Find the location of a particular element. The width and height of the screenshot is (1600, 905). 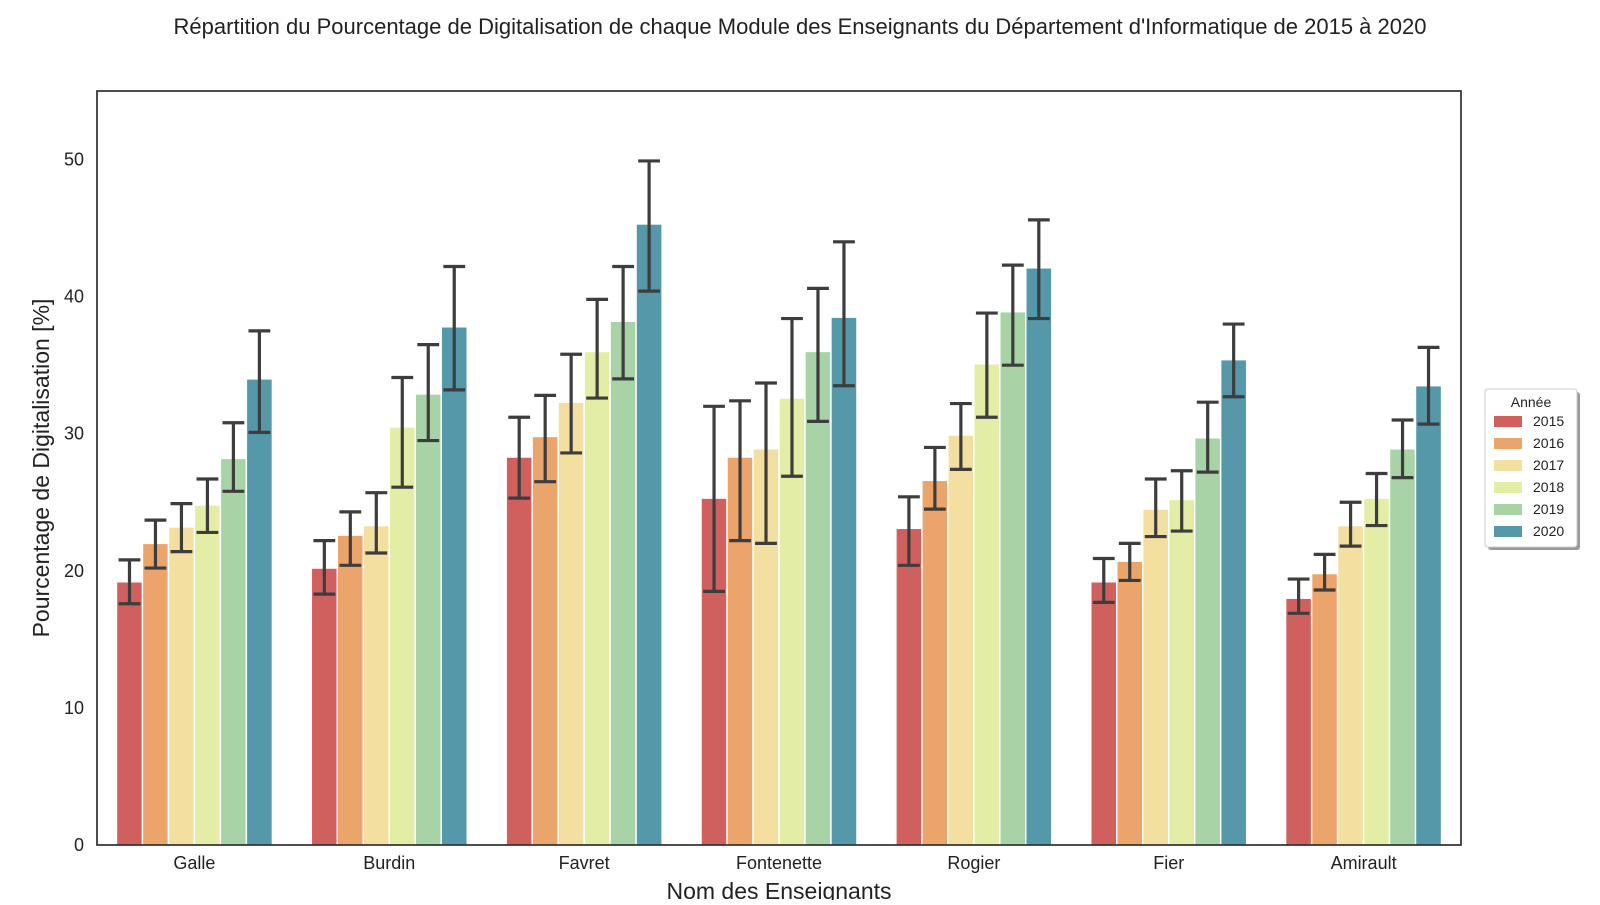

error-bar-favret-2016 is located at coordinates (545, 438).